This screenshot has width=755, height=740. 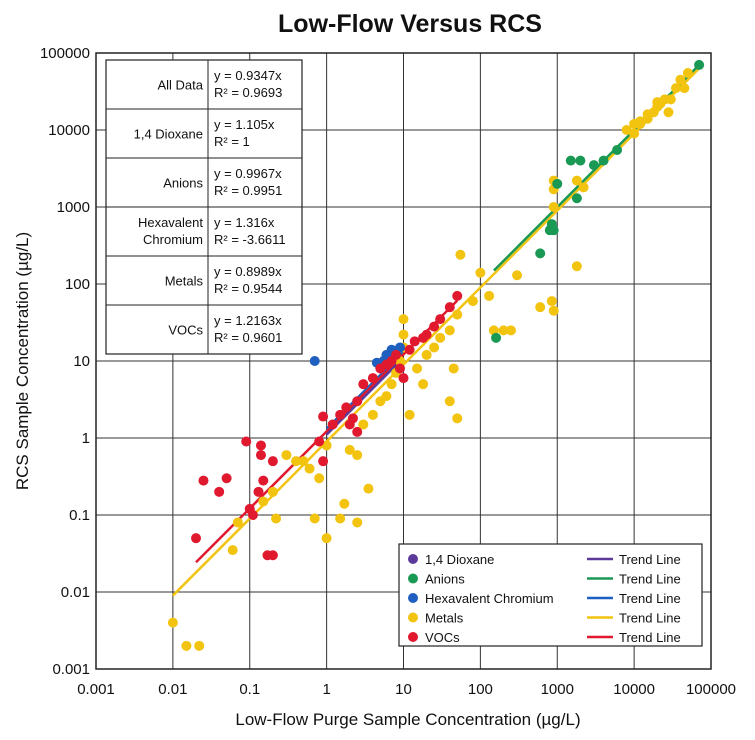 I want to click on table-group-label: Anions, so click(x=183, y=183).